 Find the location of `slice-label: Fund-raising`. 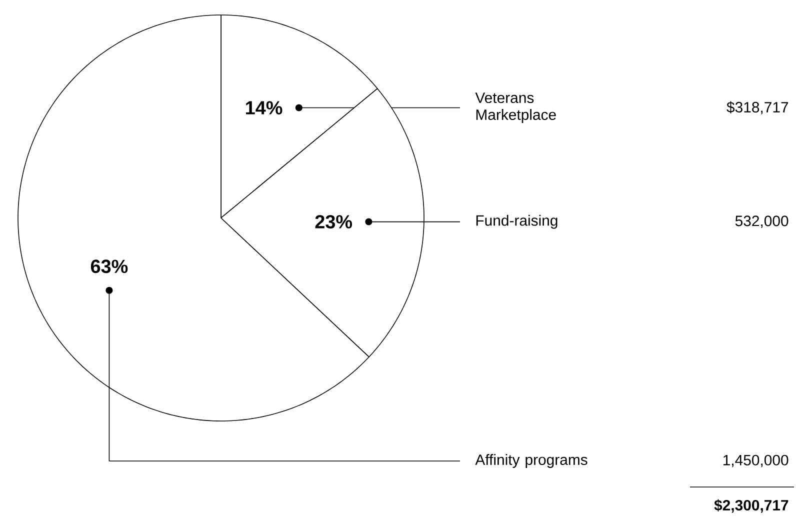

slice-label: Fund-raising is located at coordinates (517, 221).